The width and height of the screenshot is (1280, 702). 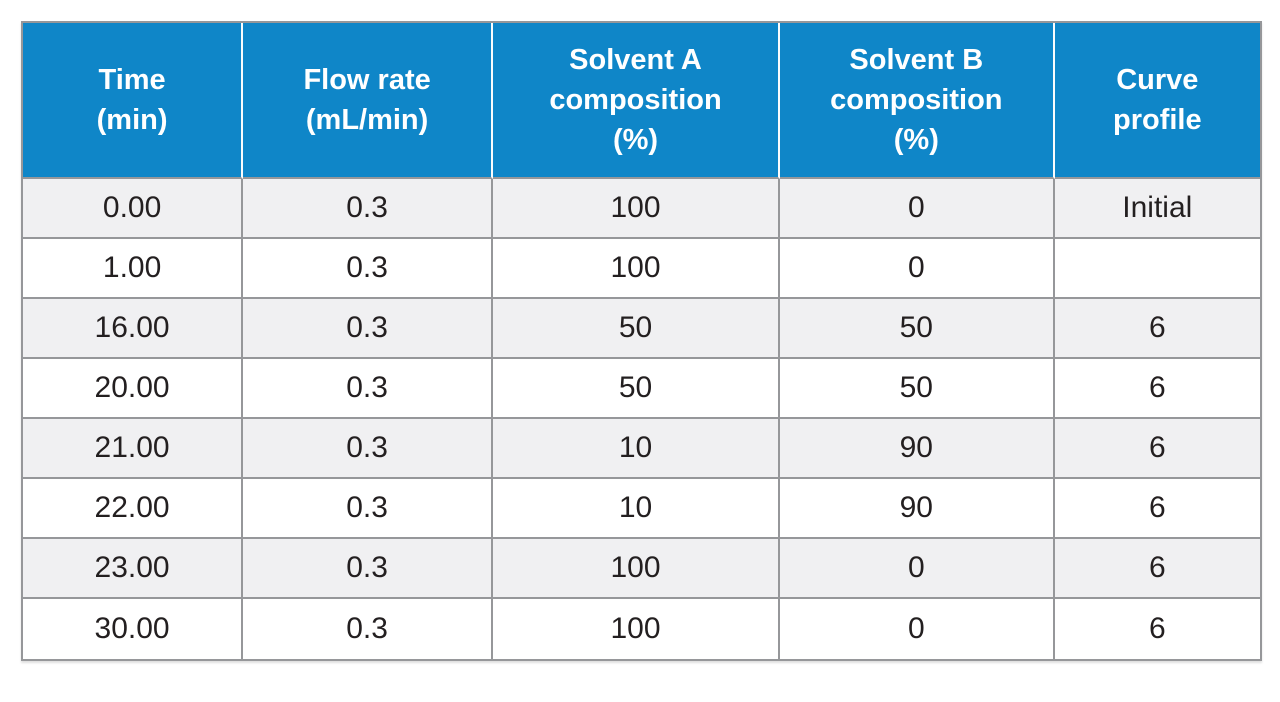 I want to click on table-cell, so click(x=1157, y=269).